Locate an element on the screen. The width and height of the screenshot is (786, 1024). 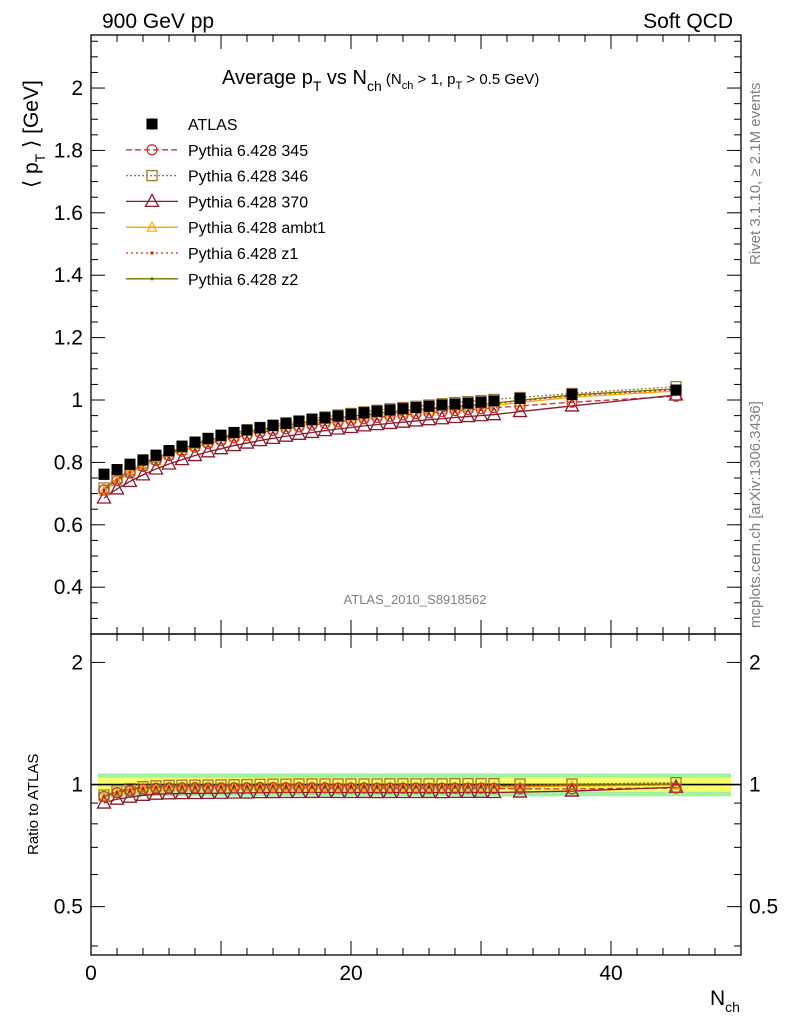
x-tick-label: 0 is located at coordinates (91, 973).